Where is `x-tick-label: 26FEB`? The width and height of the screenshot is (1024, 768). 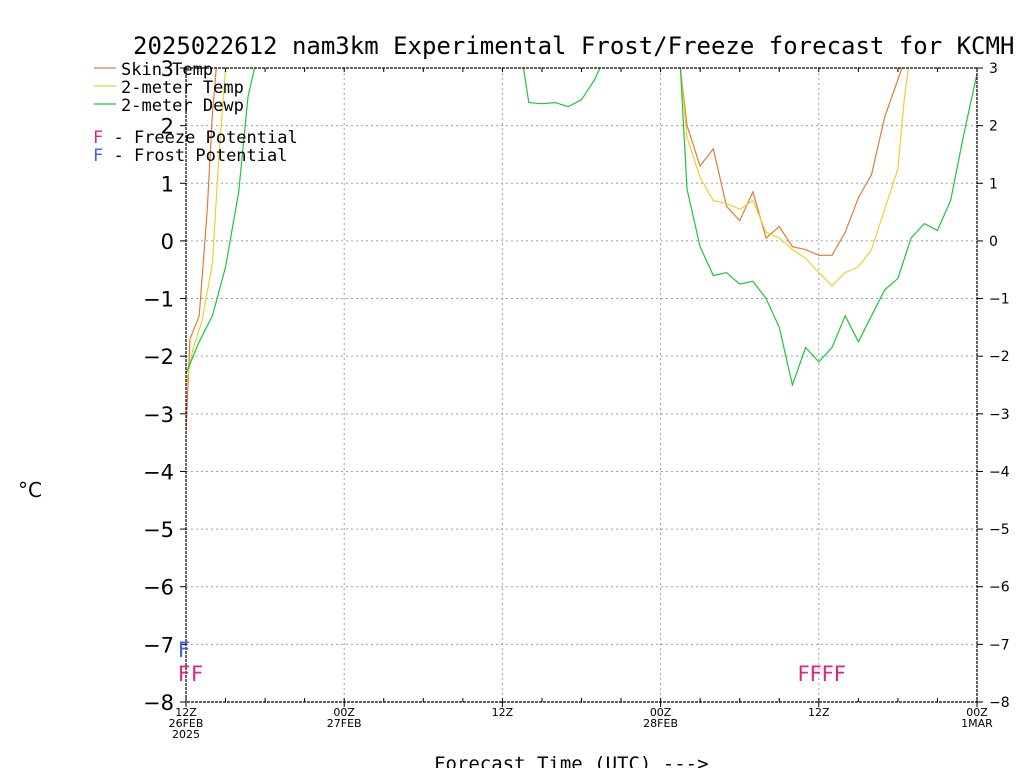 x-tick-label: 26FEB is located at coordinates (186, 723).